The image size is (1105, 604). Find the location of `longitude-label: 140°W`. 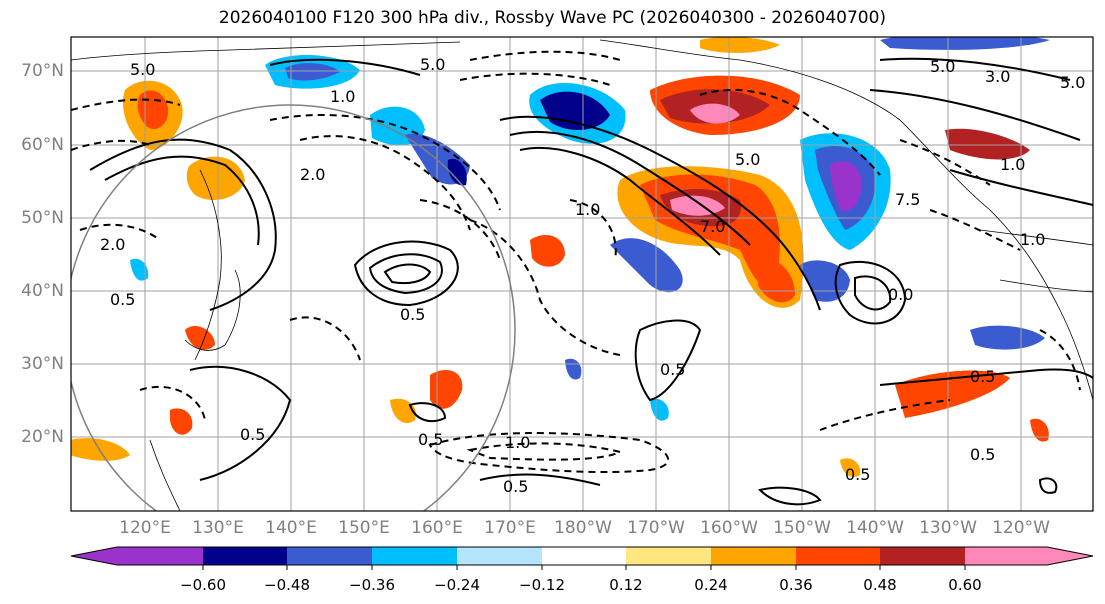

longitude-label: 140°W is located at coordinates (875, 528).